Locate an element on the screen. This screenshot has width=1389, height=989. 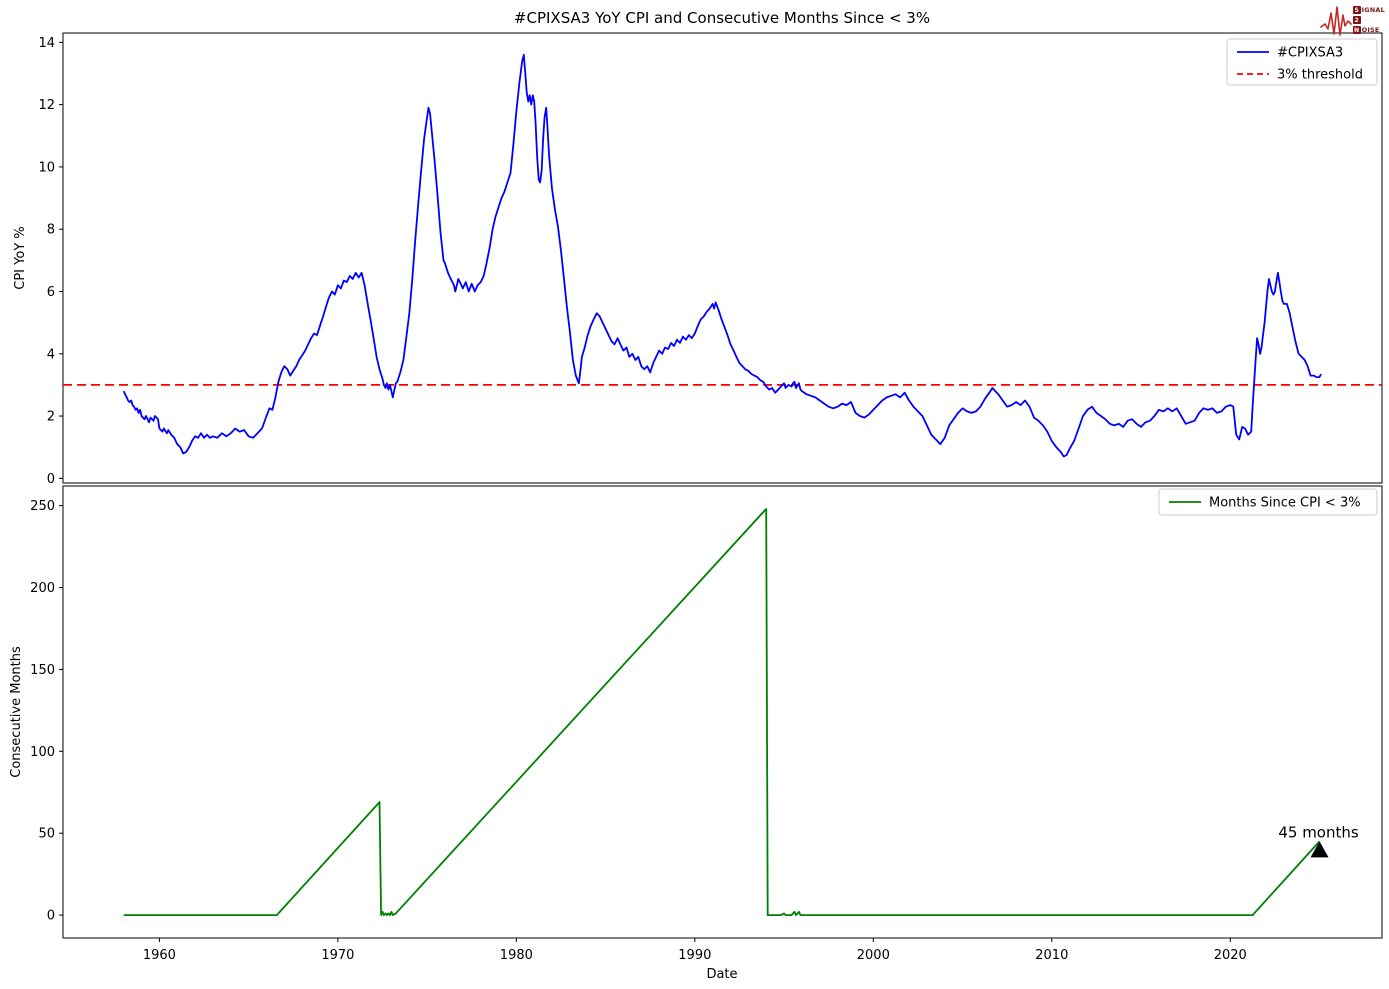
signal-2-noise-logo: S IGNAL 2 N OISE is located at coordinates (1352, 20).